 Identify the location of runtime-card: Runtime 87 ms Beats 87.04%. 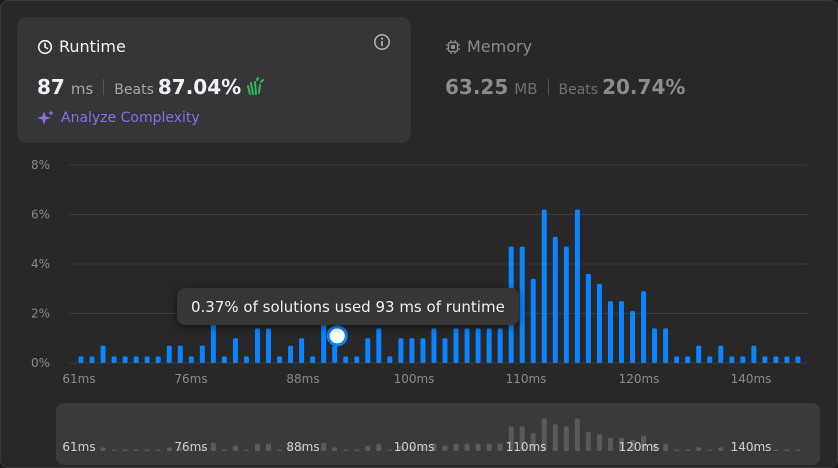
(214, 80).